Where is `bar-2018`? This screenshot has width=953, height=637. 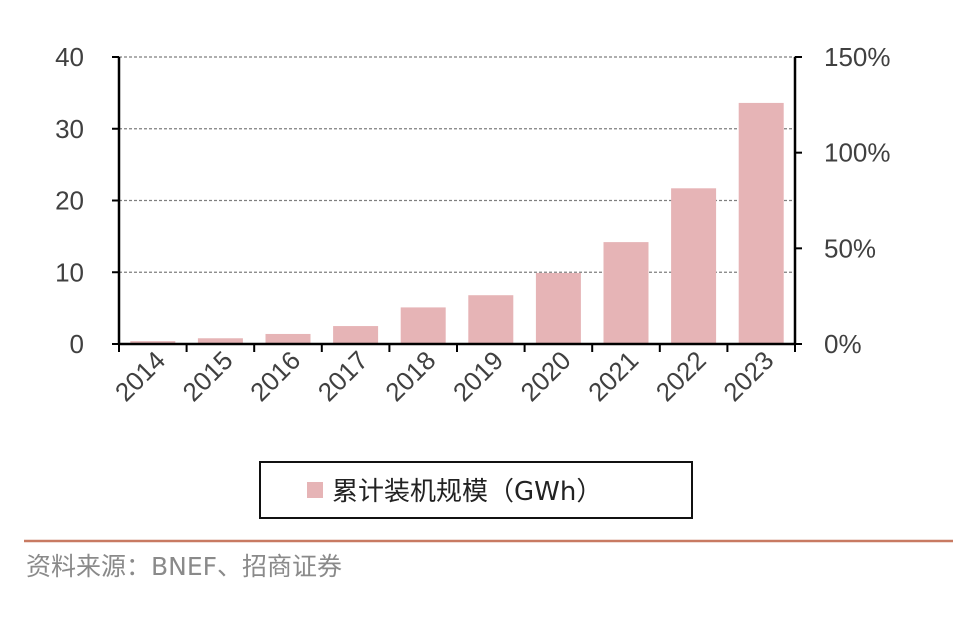
bar-2018 is located at coordinates (423, 325).